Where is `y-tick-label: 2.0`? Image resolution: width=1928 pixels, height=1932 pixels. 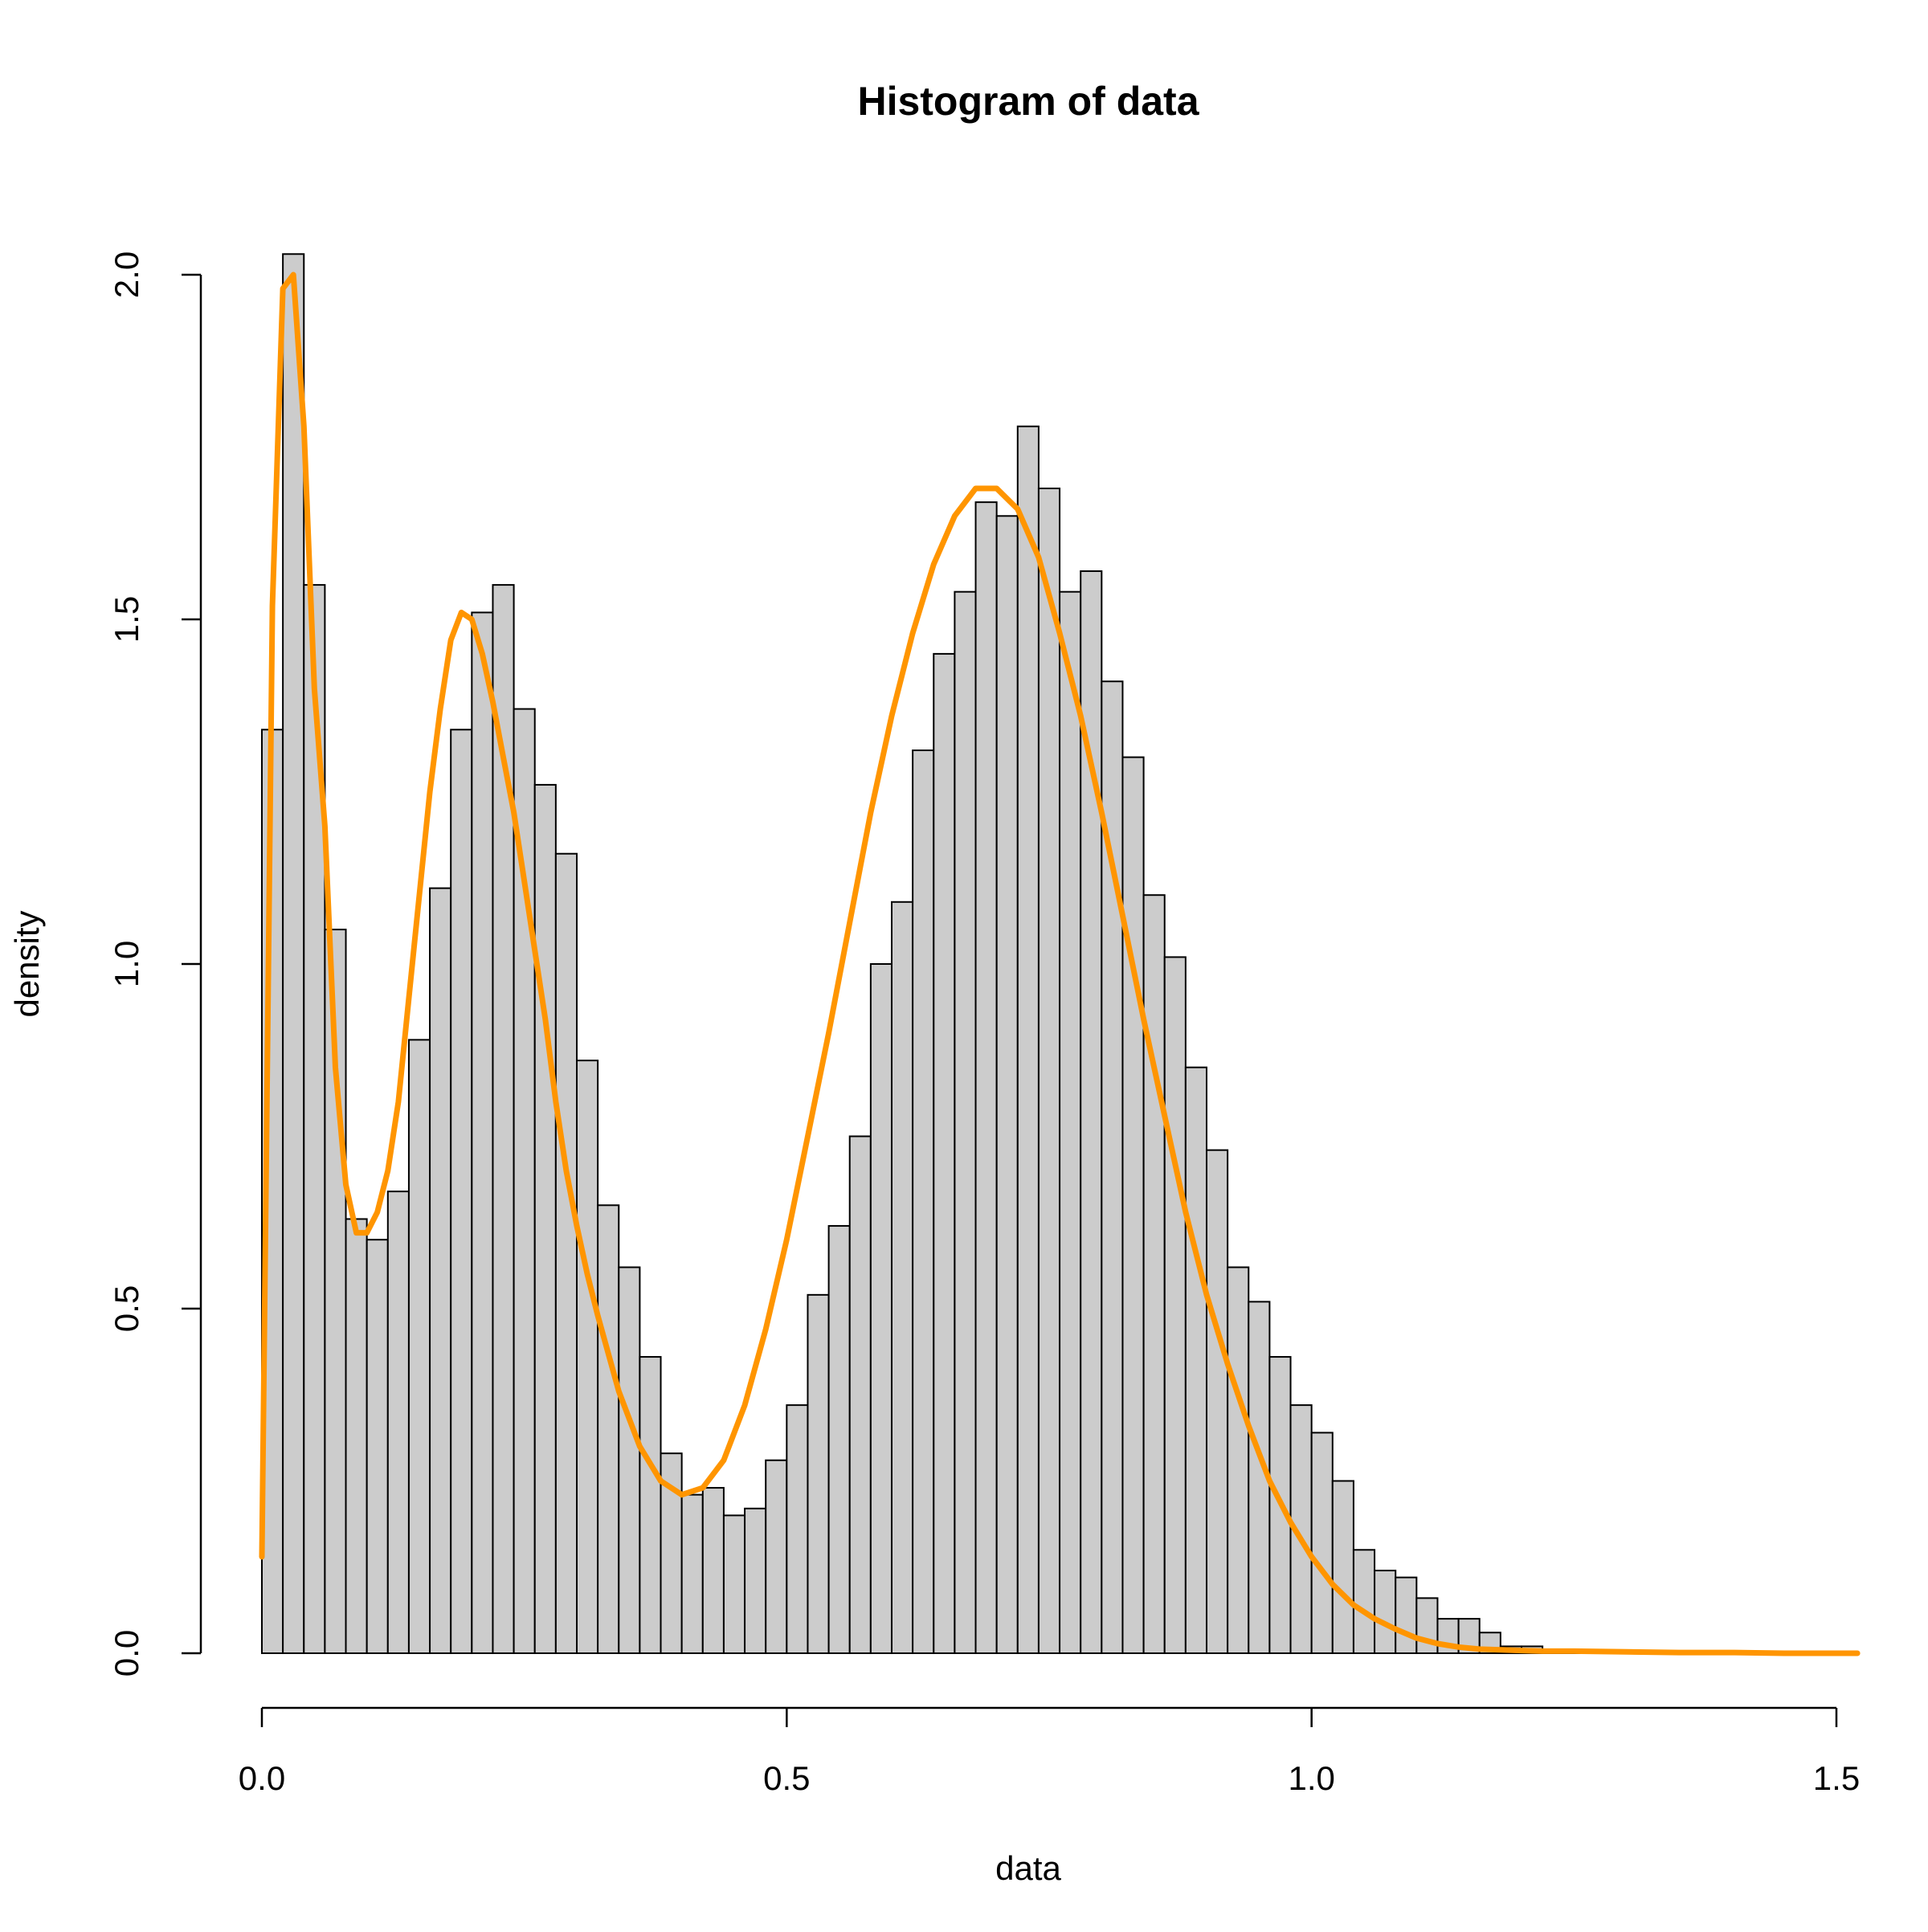 y-tick-label: 2.0 is located at coordinates (126, 274).